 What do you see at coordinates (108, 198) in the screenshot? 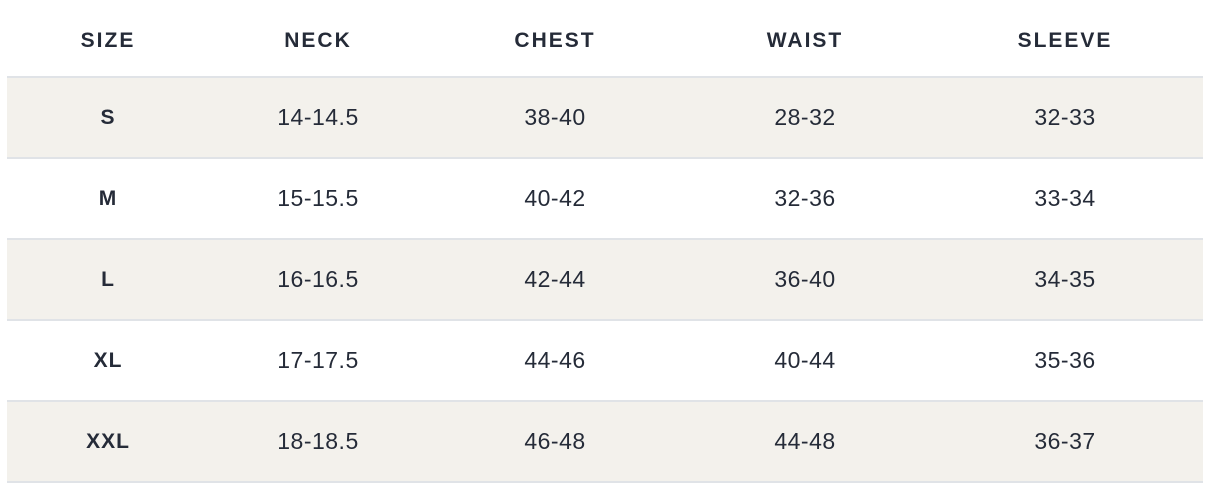
I see `size-cell: M` at bounding box center [108, 198].